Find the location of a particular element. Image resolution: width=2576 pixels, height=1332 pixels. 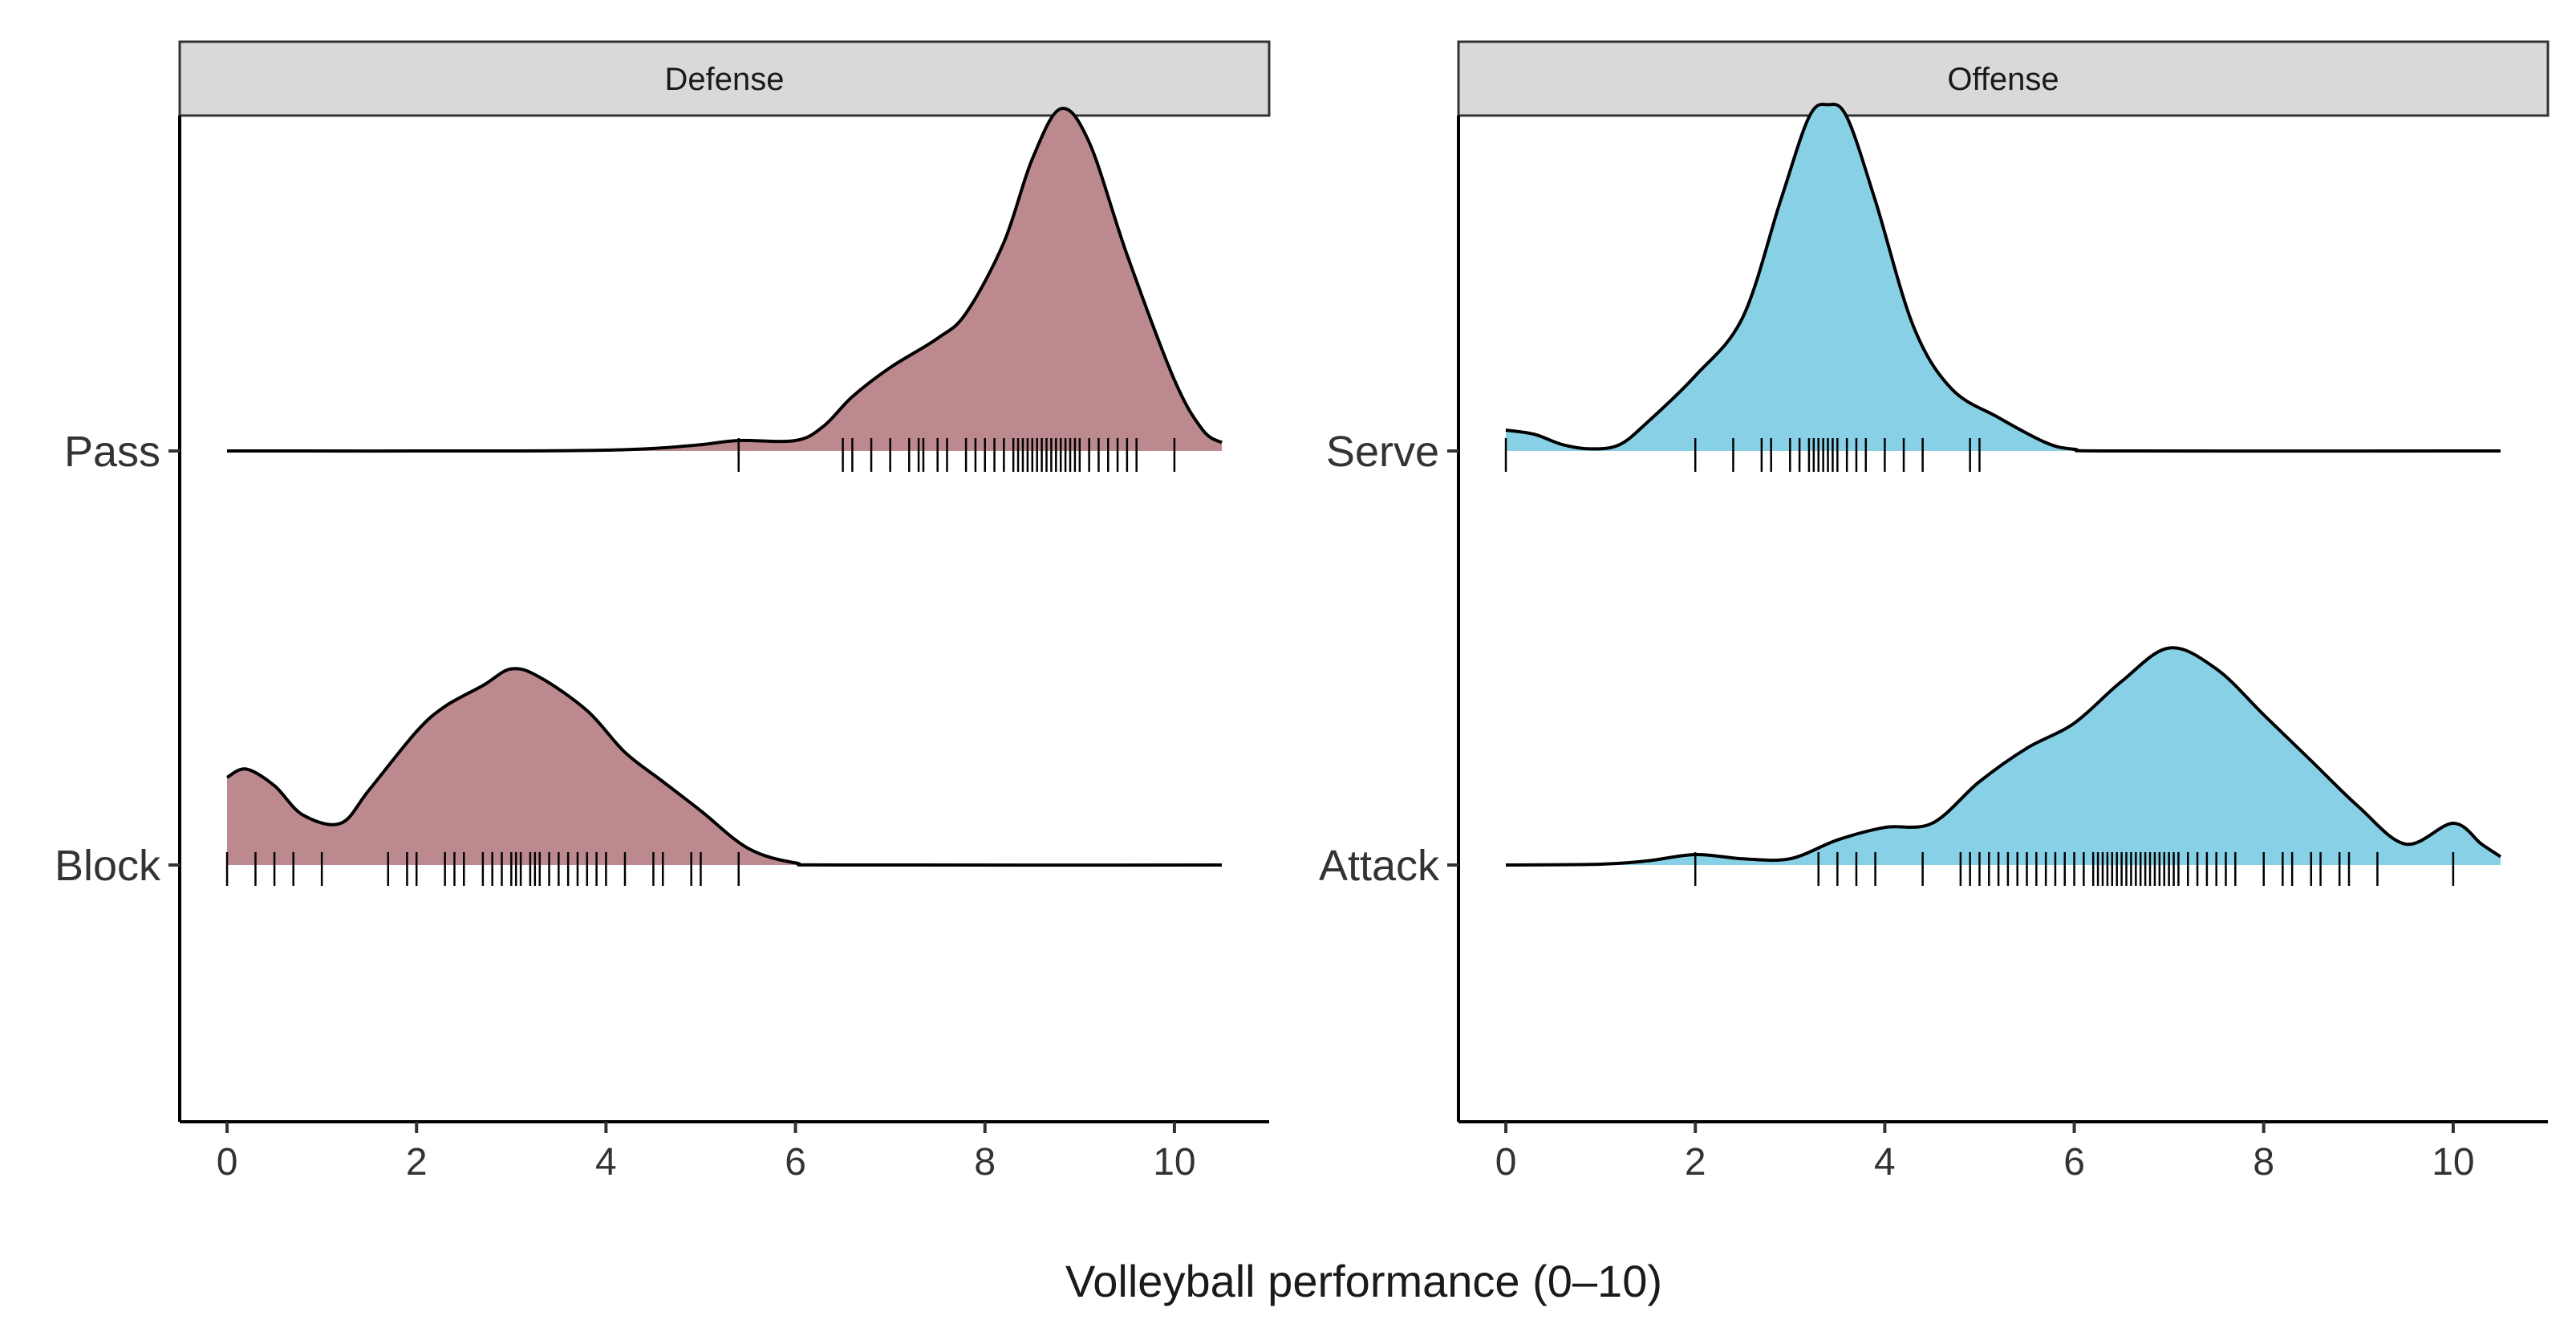

strip-title: Offense is located at coordinates (2003, 79).